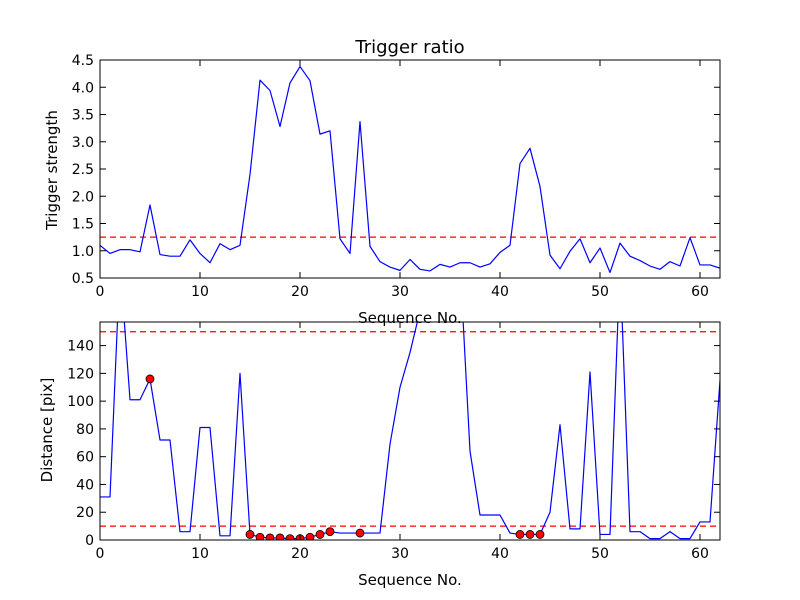 This screenshot has width=800, height=600. I want to click on bottom-y-tick-label: 100, so click(80, 402).